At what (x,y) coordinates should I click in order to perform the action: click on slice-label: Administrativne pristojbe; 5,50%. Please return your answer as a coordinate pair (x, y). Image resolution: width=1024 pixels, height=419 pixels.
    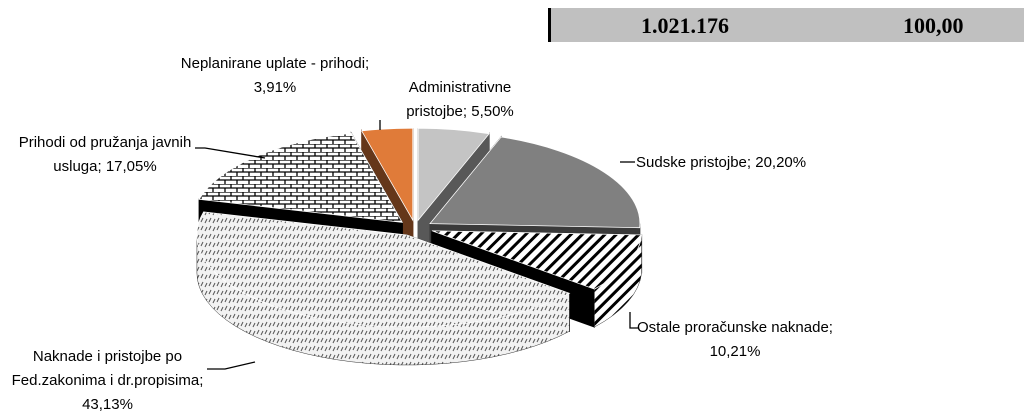
    Looking at the image, I should click on (460, 99).